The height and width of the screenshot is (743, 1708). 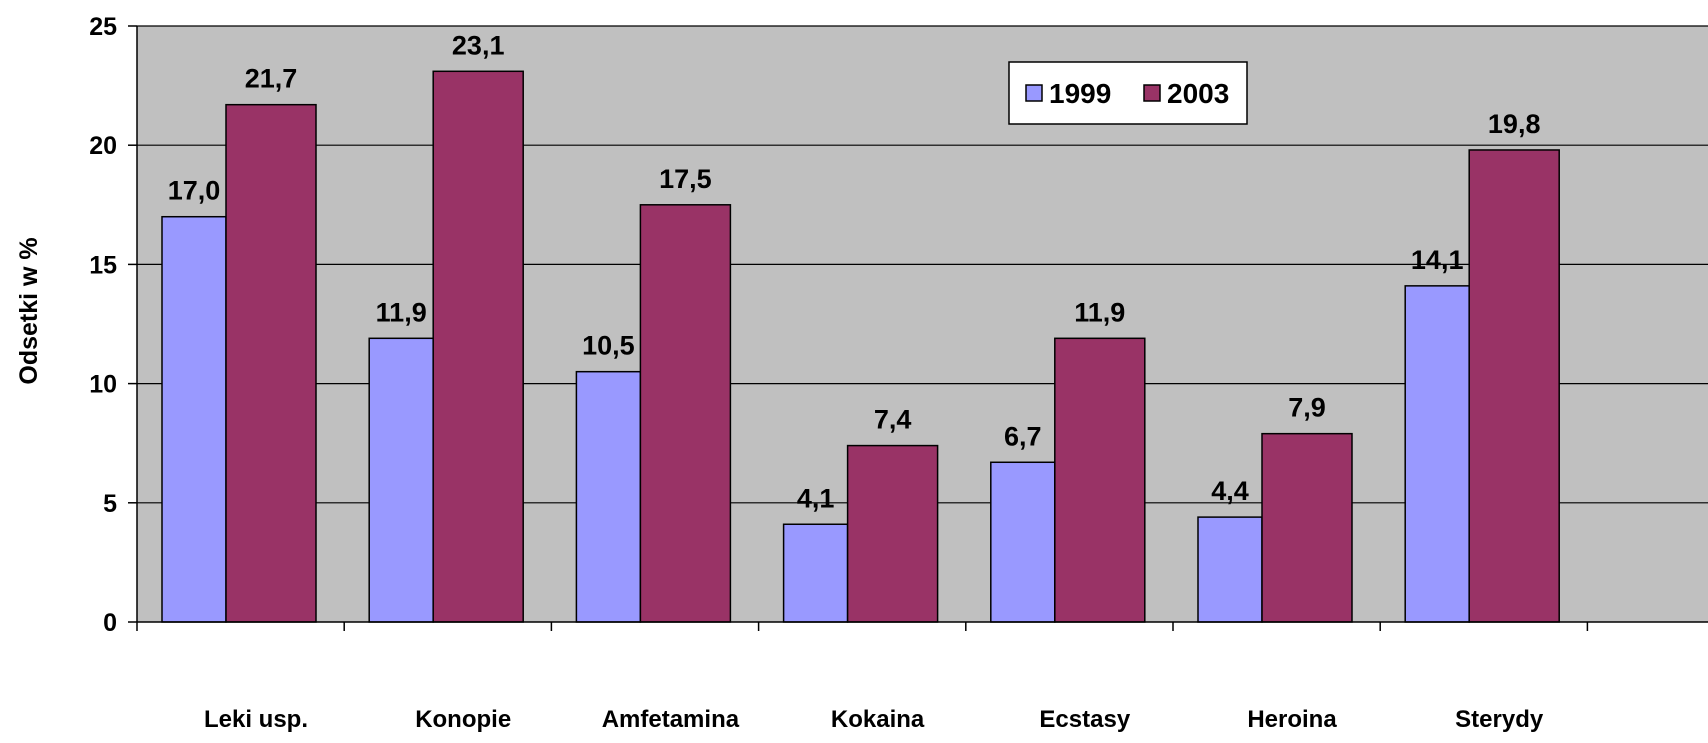 I want to click on y-tick-label: 15, so click(x=103, y=265).